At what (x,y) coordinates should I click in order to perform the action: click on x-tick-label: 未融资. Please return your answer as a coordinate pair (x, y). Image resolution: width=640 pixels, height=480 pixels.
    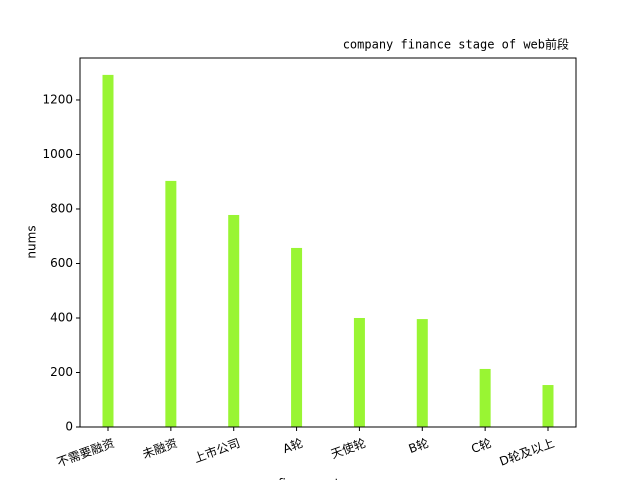
    Looking at the image, I should click on (159, 448).